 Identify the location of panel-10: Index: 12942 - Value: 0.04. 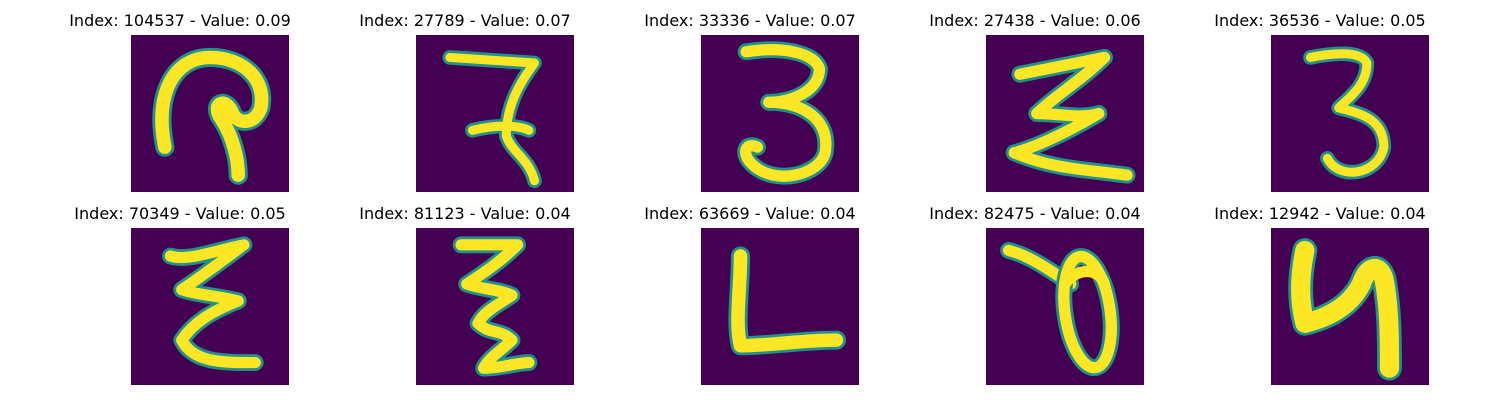
(1320, 300).